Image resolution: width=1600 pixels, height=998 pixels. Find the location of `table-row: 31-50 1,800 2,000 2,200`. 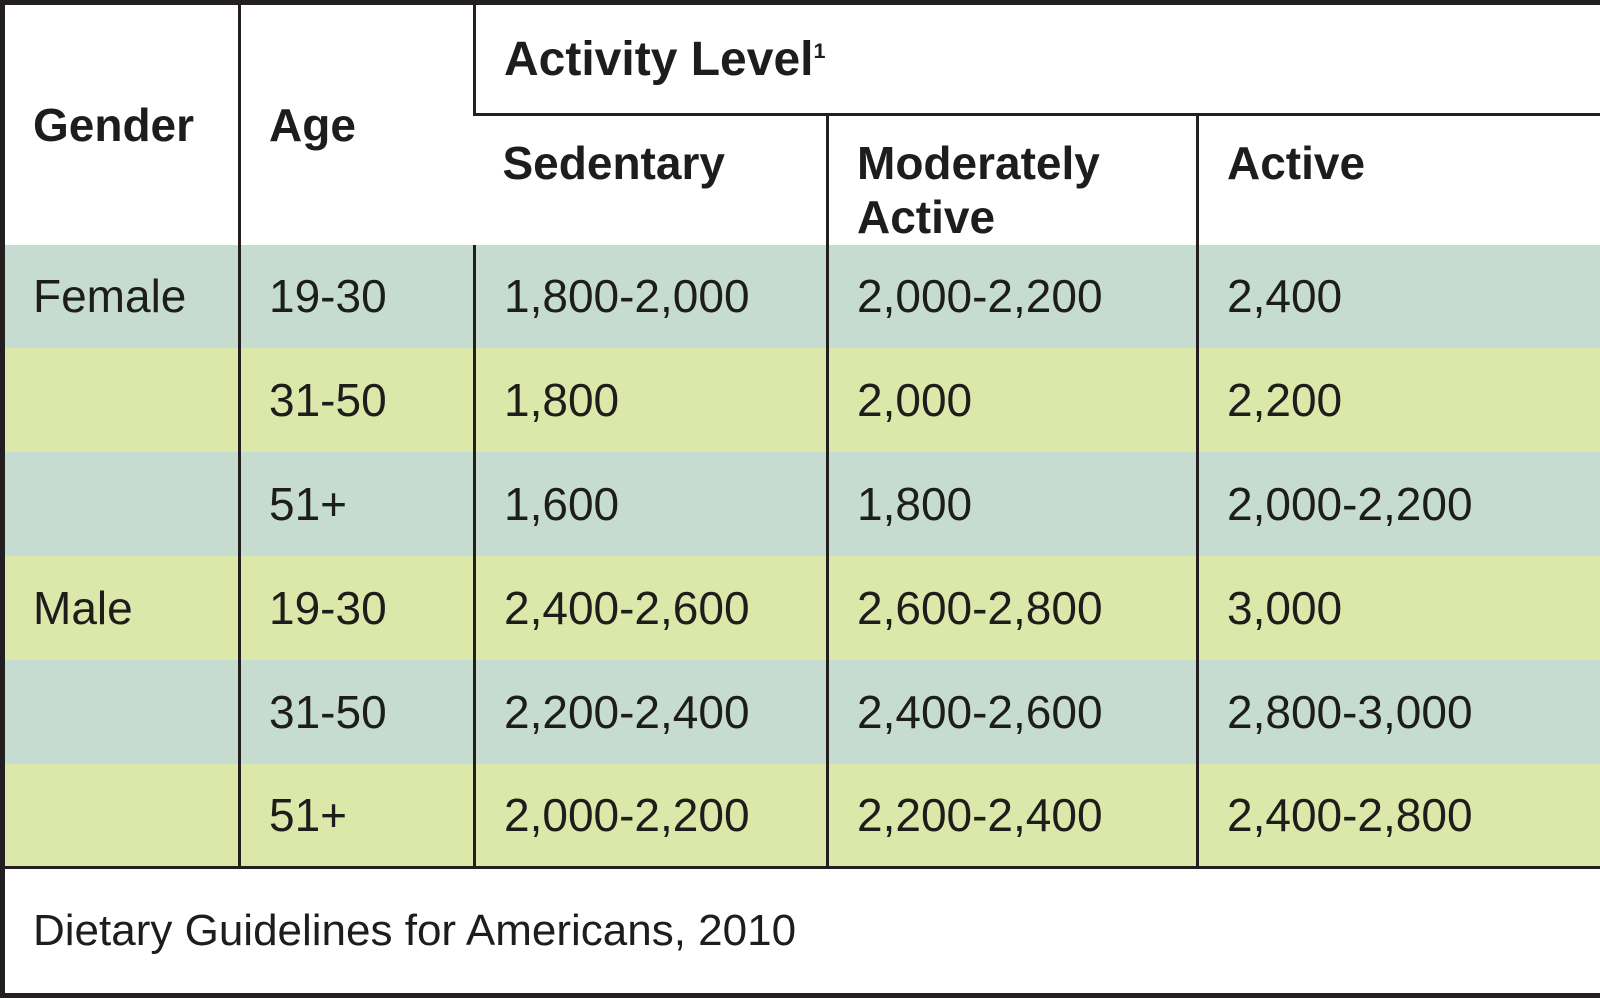

table-row: 31-50 1,800 2,000 2,200 is located at coordinates (801, 400).